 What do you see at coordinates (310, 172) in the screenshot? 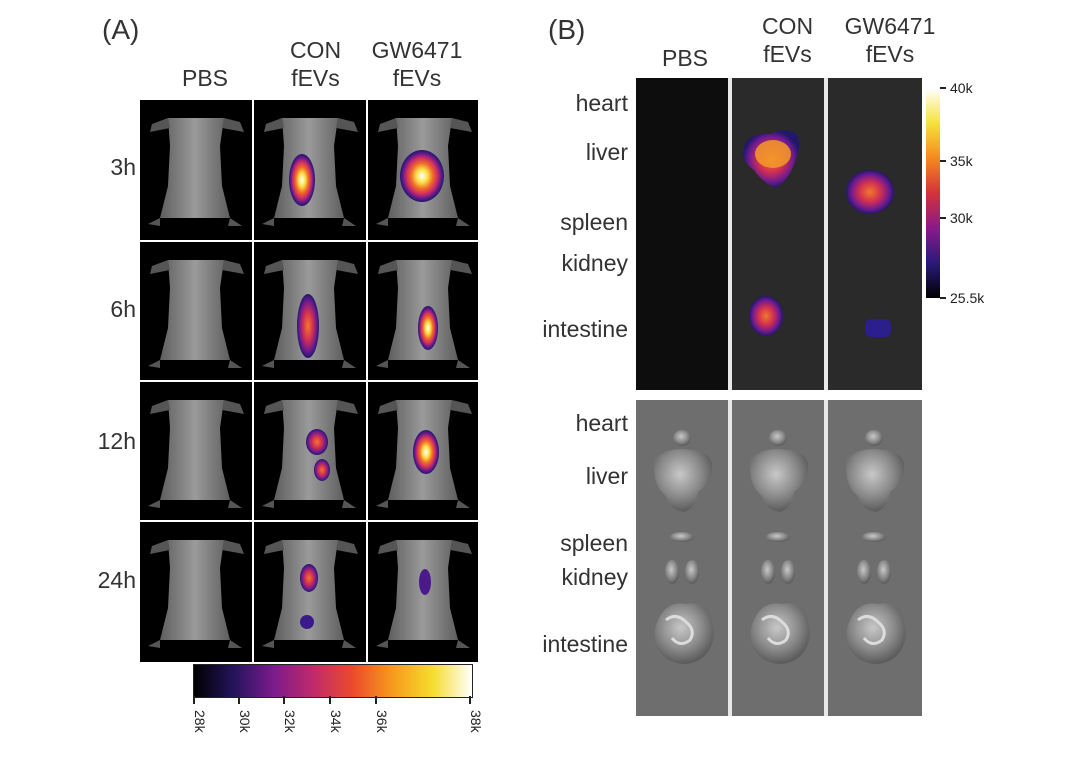
I see `cell-3h-con` at bounding box center [310, 172].